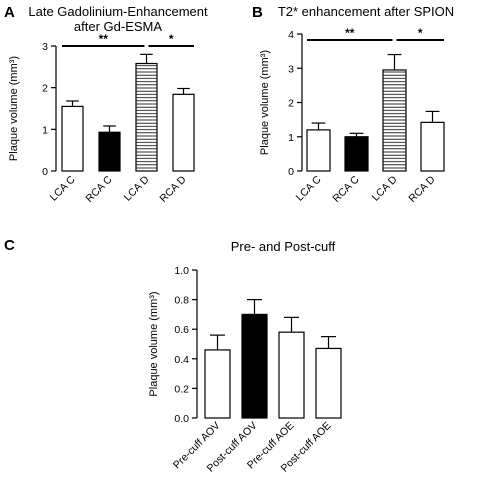 This screenshot has height=489, width=488. Describe the element at coordinates (181, 389) in the screenshot. I see `y-tick-label: 0.2` at that location.